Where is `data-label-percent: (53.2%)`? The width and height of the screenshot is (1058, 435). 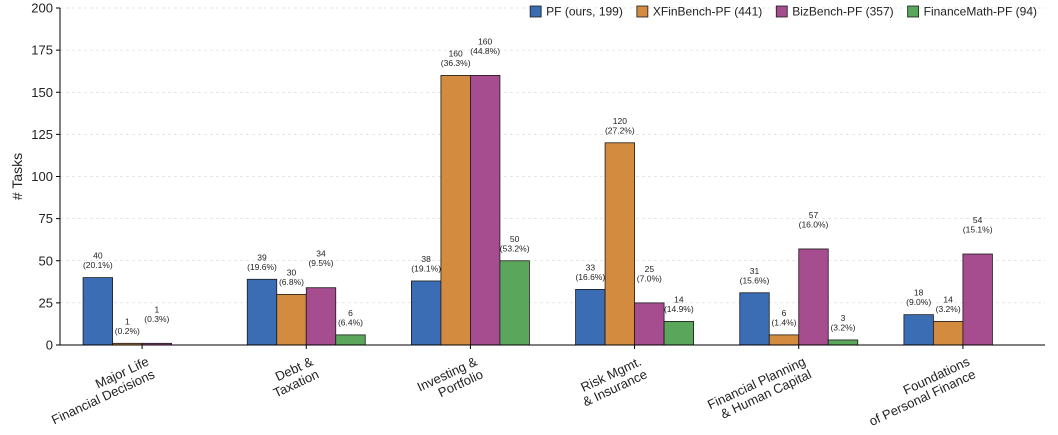
data-label-percent: (53.2%) is located at coordinates (515, 248).